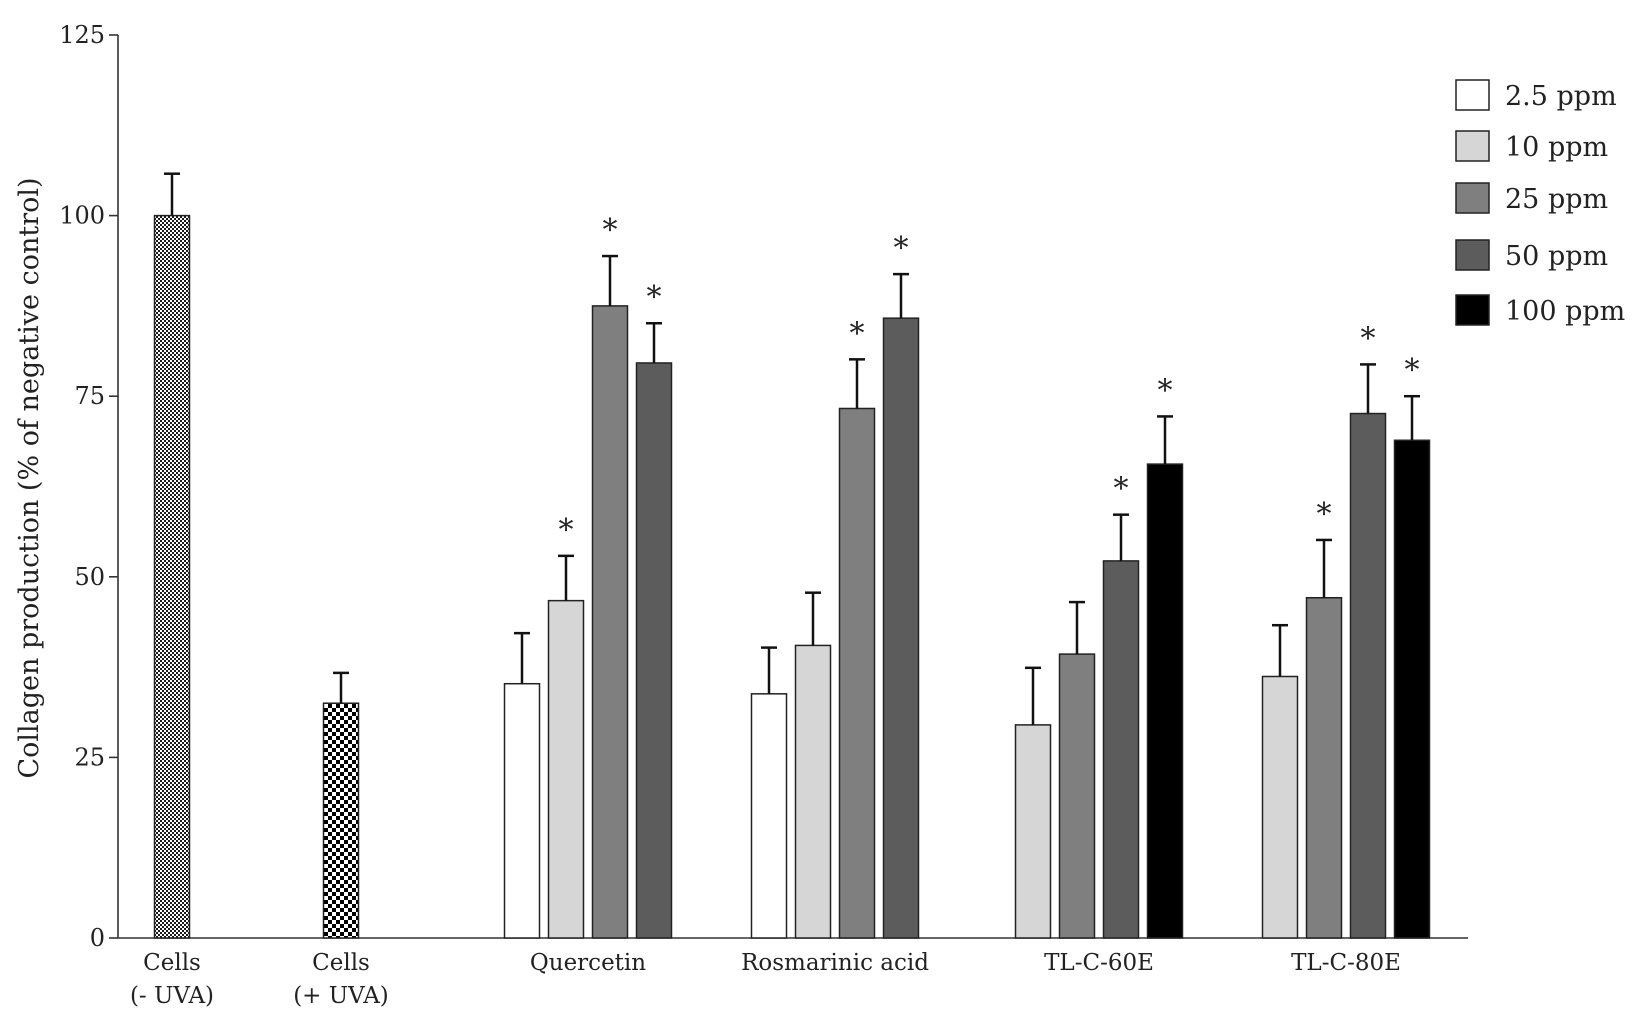  What do you see at coordinates (1346, 963) in the screenshot?
I see `x-category-label: TL-C-80E` at bounding box center [1346, 963].